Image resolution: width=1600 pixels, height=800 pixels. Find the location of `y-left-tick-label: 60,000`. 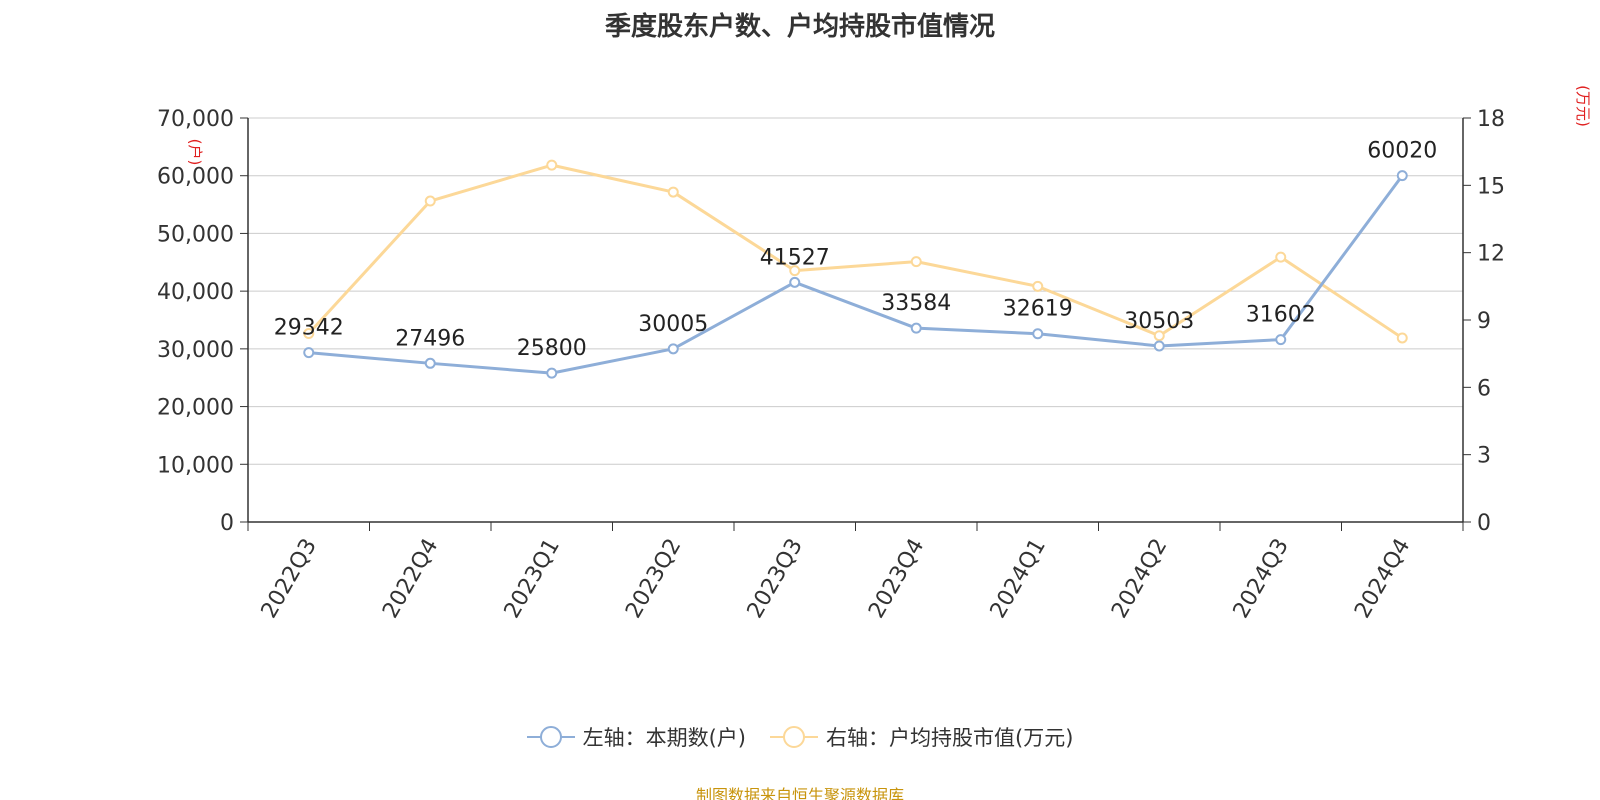

y-left-tick-label: 60,000 is located at coordinates (195, 177).